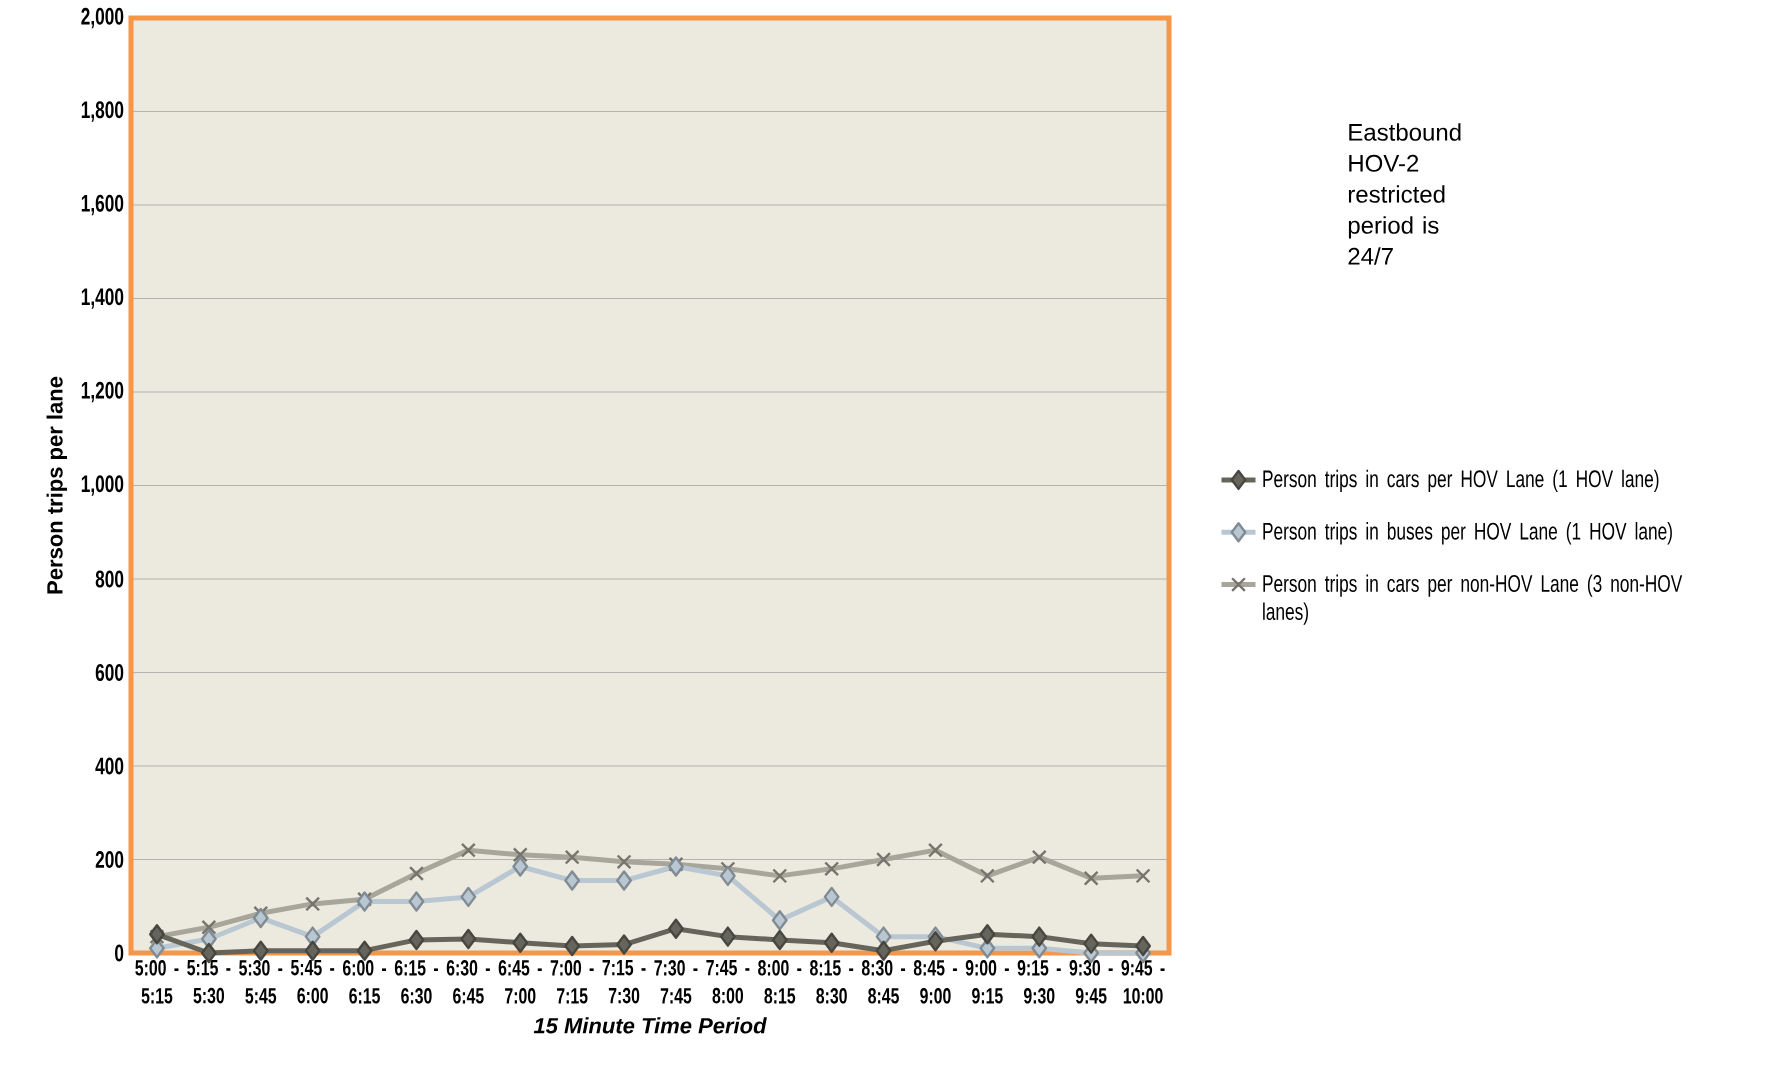 The width and height of the screenshot is (1783, 1071). What do you see at coordinates (1461, 481) in the screenshot?
I see `legend-label: Person trips in cars per HOV Lane (1 HOV lane)` at bounding box center [1461, 481].